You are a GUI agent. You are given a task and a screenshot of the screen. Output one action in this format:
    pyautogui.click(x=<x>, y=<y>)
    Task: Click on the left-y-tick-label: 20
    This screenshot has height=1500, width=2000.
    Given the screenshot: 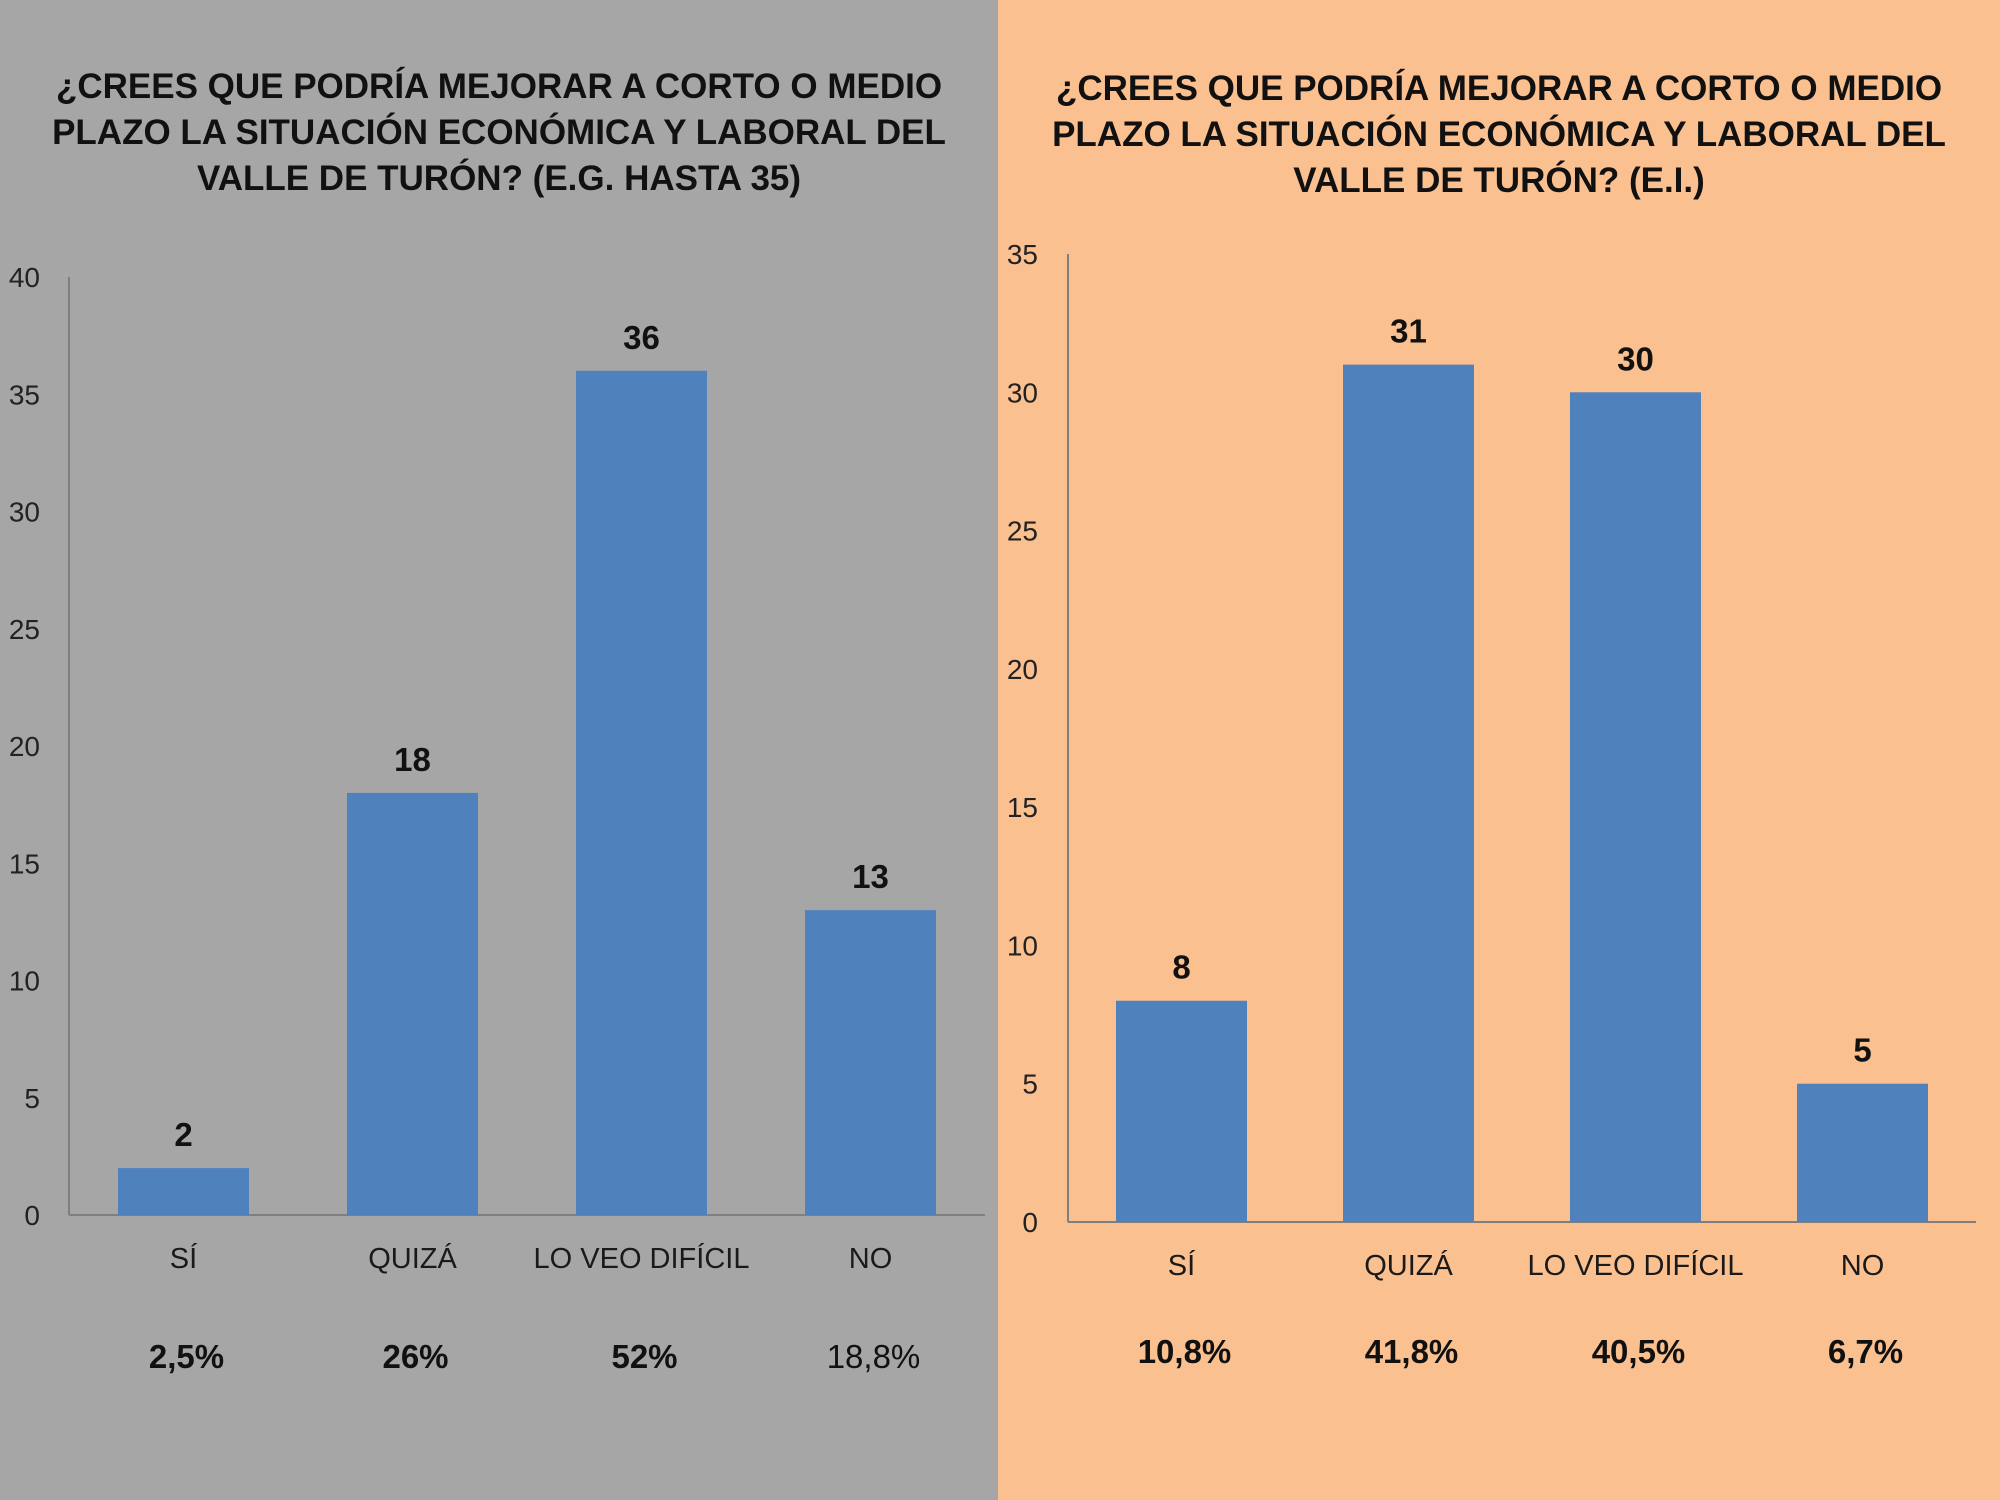 What is the action you would take?
    pyautogui.click(x=24, y=746)
    